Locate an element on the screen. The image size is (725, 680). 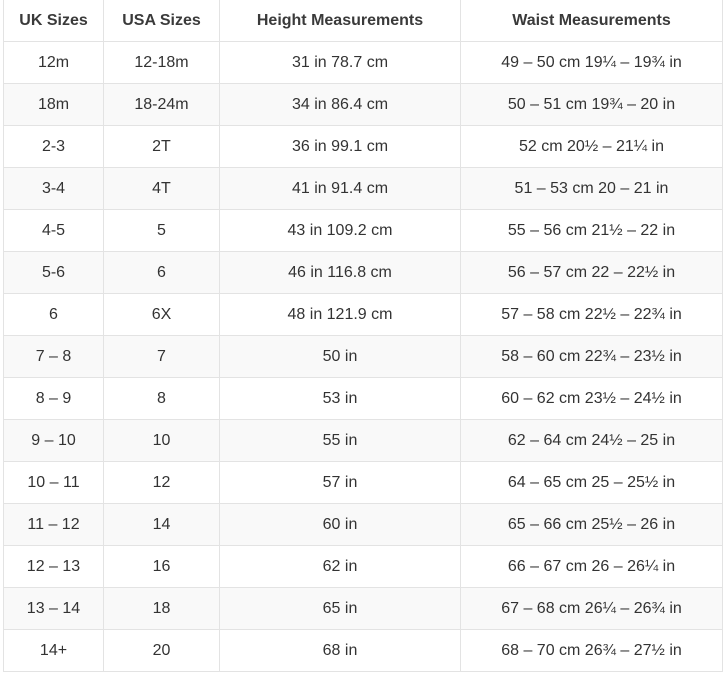
table-row: 8 – 9 8 53 in 60 – 62 cm 23½ – 24½ in is located at coordinates (363, 398).